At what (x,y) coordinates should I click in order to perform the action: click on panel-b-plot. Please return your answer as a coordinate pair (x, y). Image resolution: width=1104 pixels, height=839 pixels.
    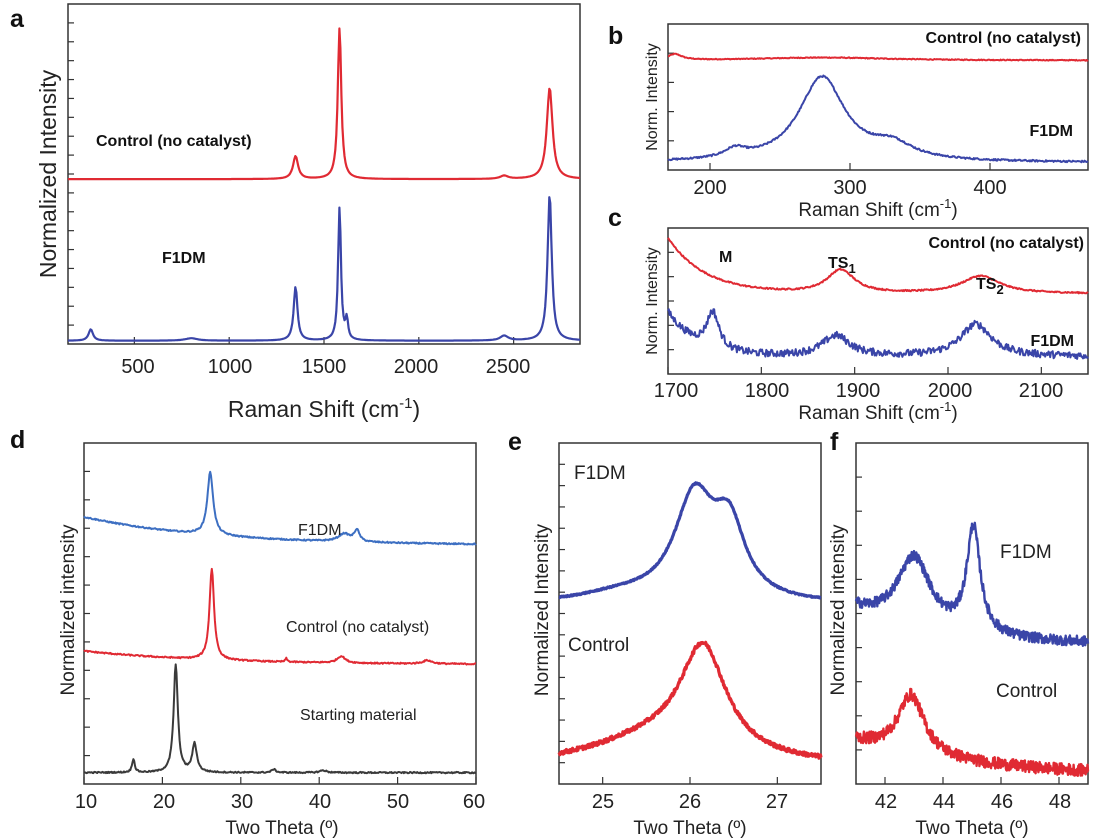
    Looking at the image, I should click on (878, 108).